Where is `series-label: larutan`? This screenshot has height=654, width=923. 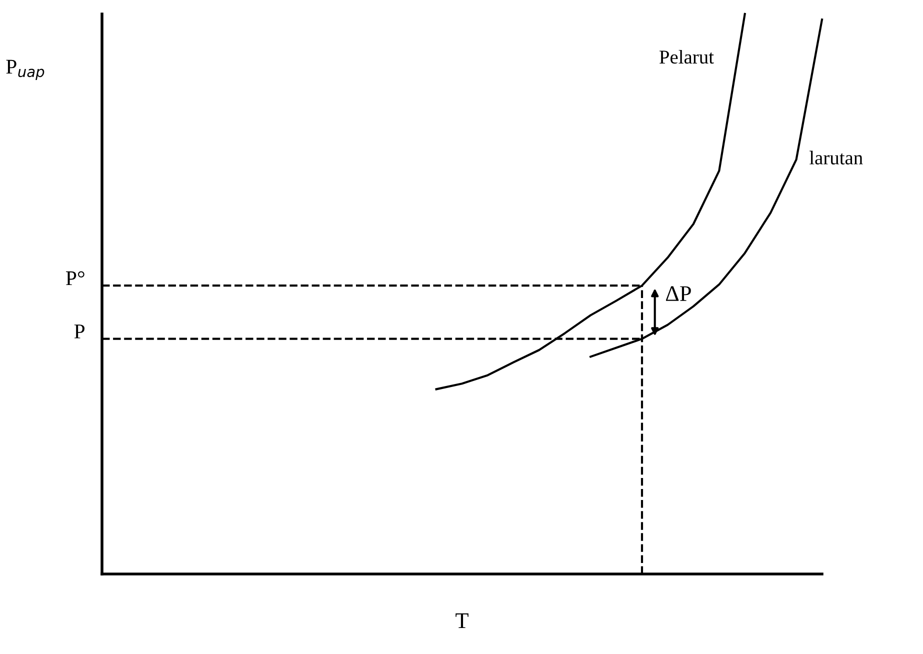
series-label: larutan is located at coordinates (836, 157).